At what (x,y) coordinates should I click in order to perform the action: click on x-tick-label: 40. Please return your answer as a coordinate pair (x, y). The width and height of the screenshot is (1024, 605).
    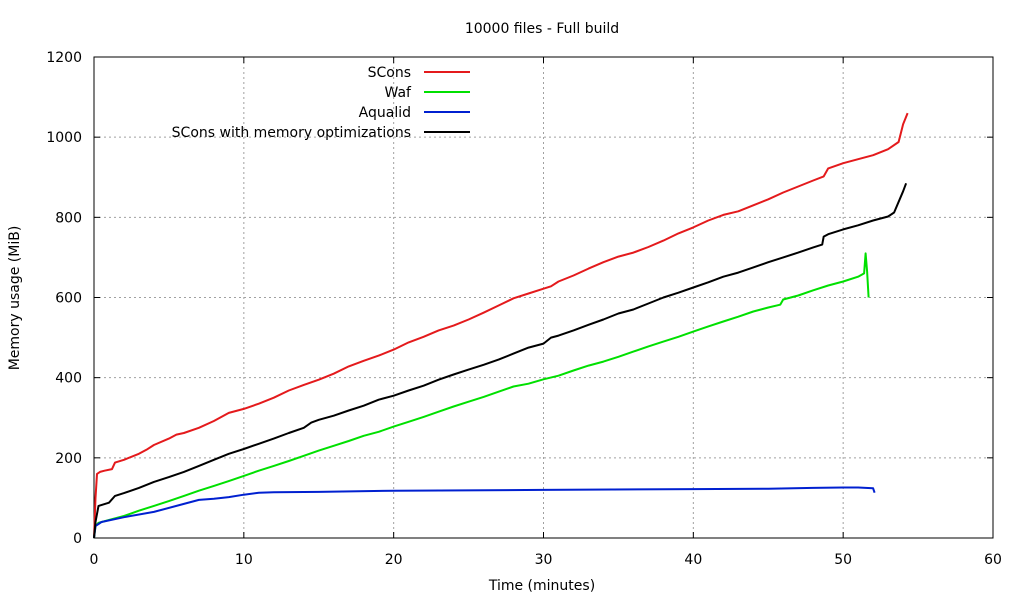
    Looking at the image, I should click on (693, 560).